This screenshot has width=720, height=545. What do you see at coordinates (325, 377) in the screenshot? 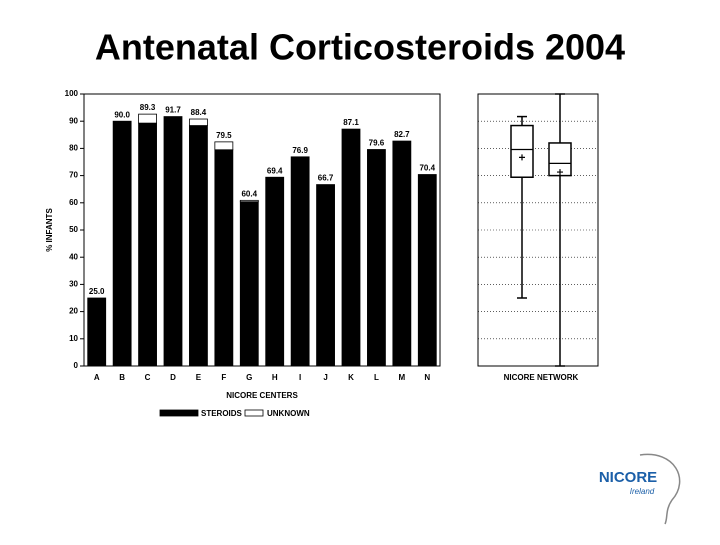
I see `x-tick-label: J` at bounding box center [325, 377].